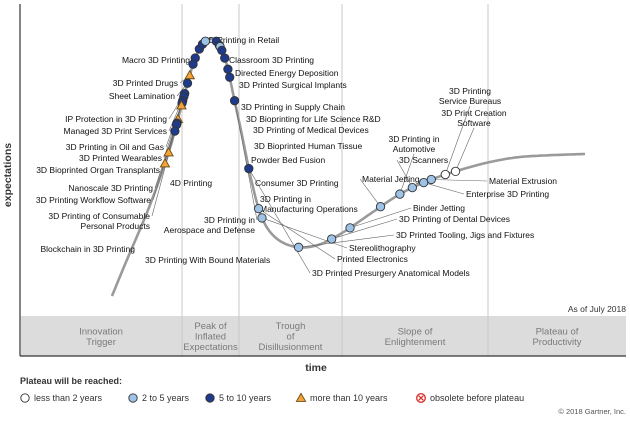 The image size is (630, 423). What do you see at coordinates (68, 398) in the screenshot?
I see `legend-label-less-than-2-years: less than 2 years` at bounding box center [68, 398].